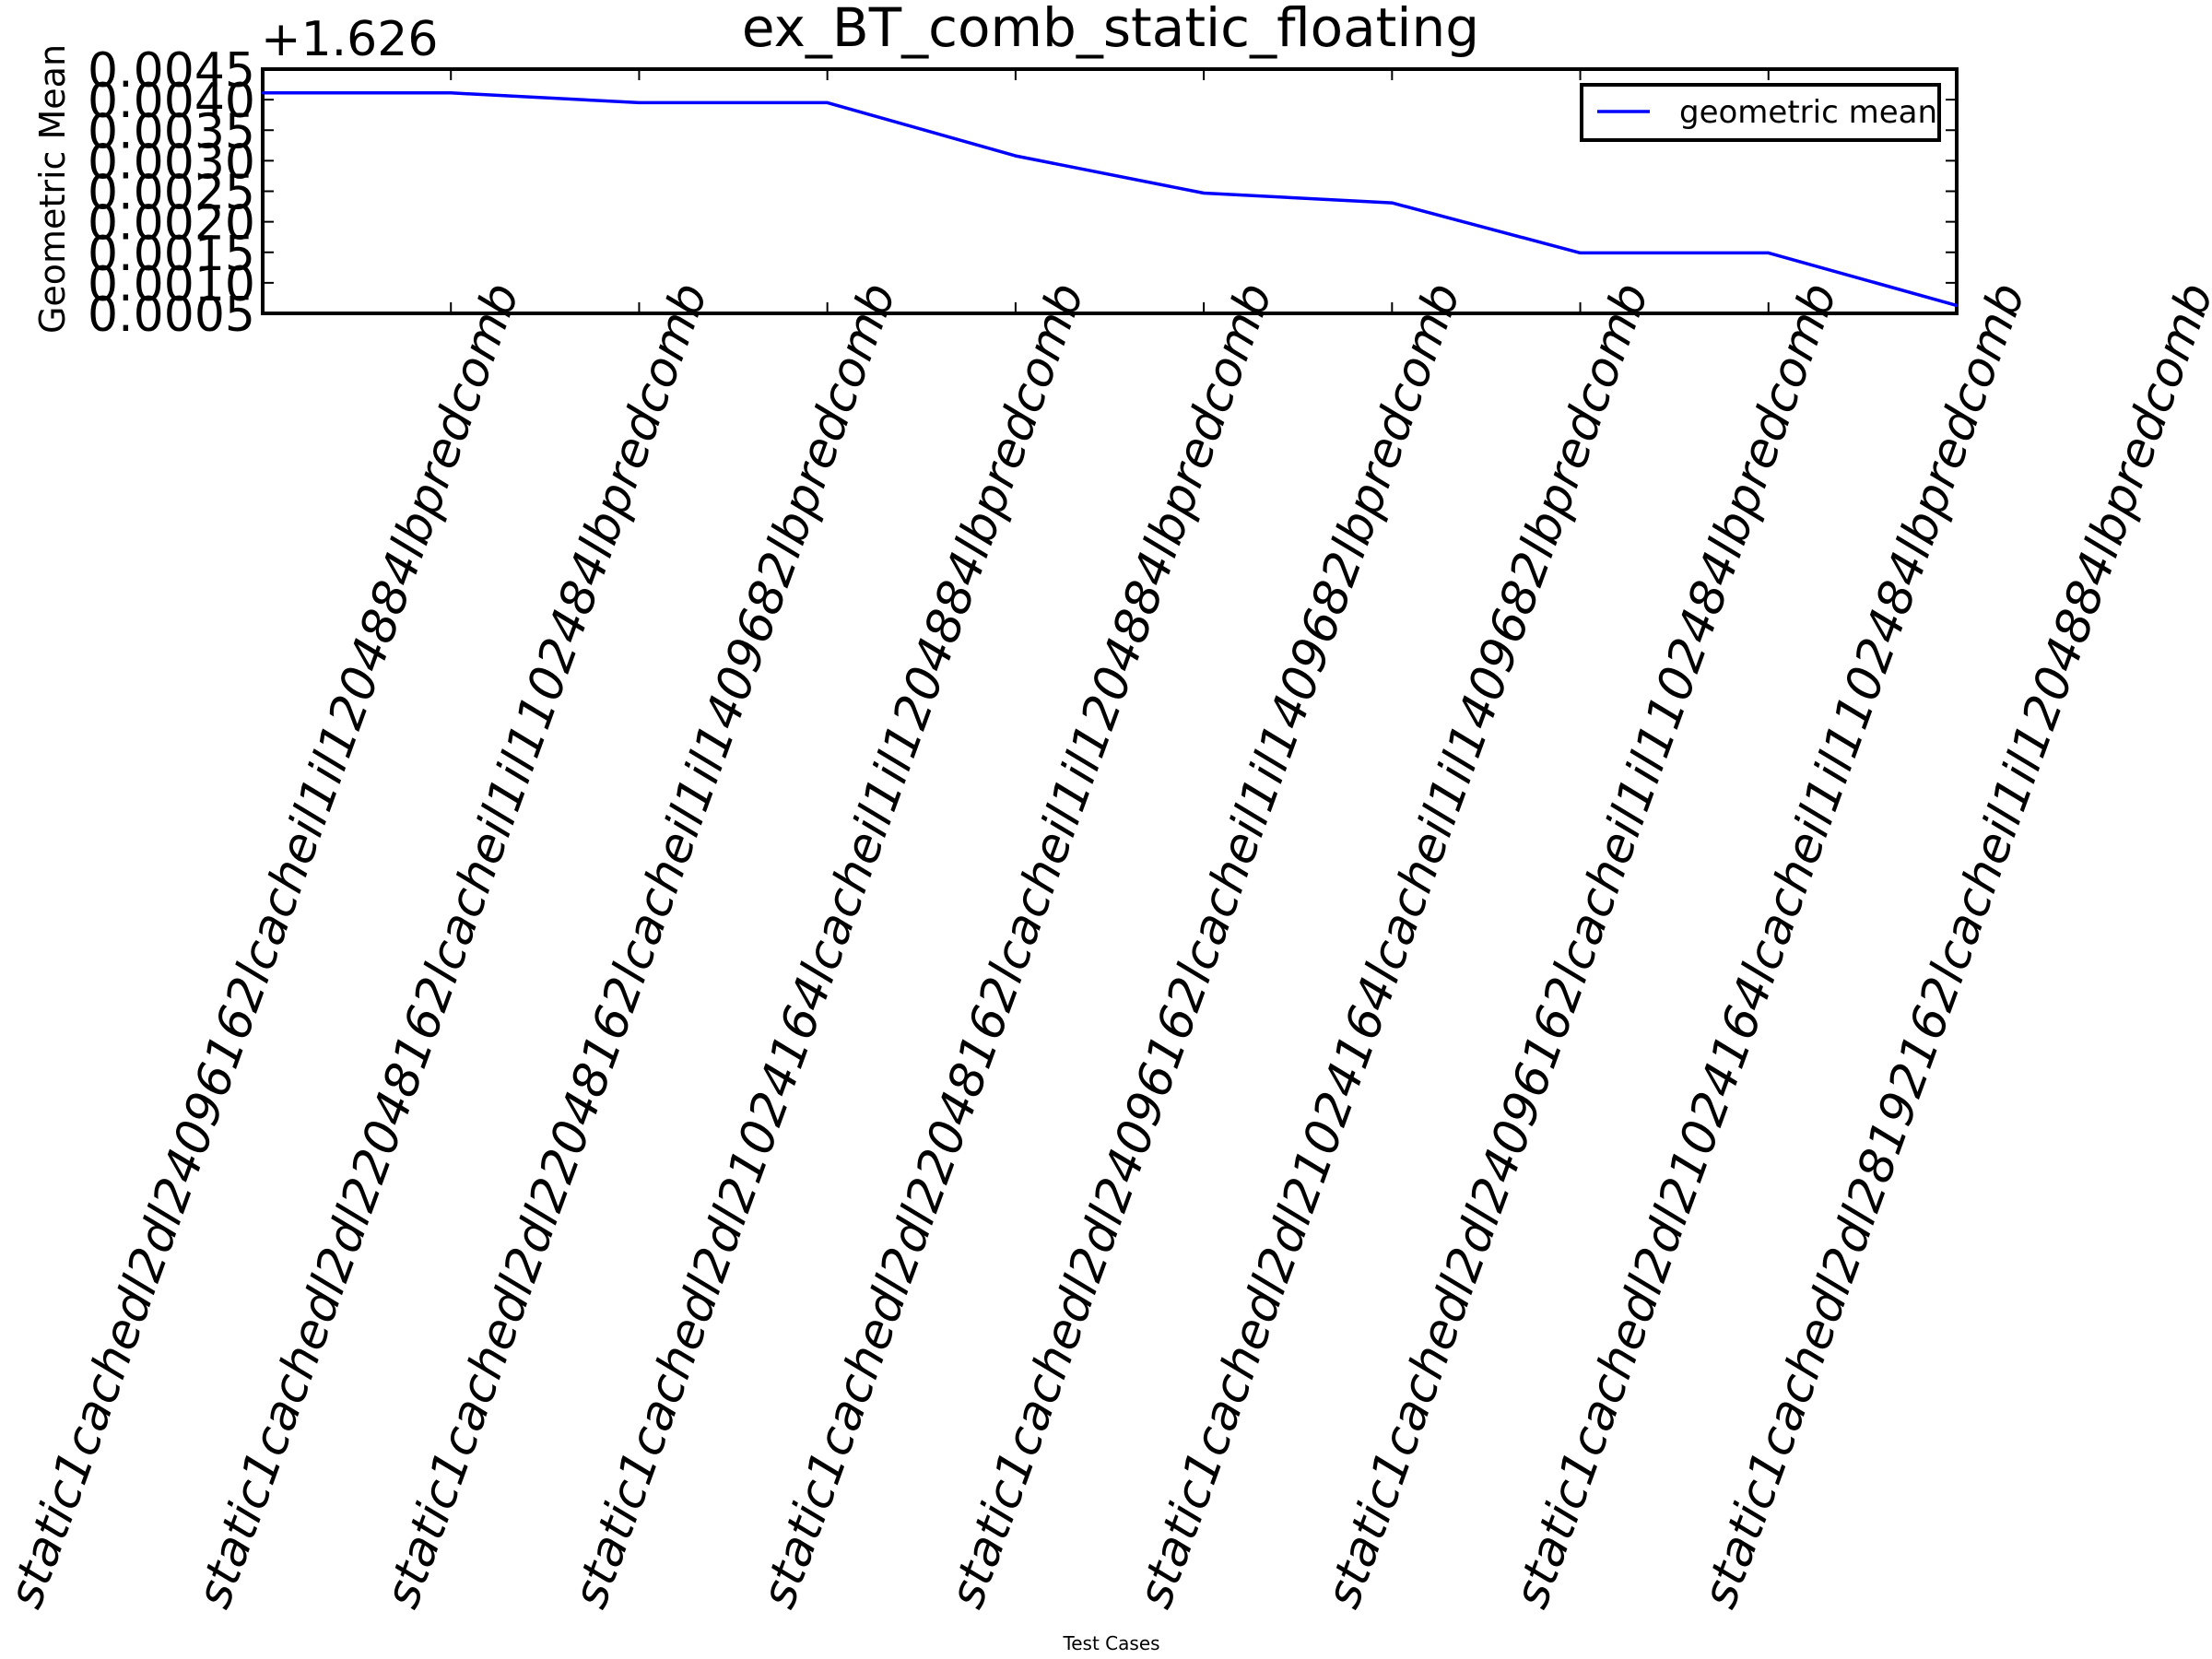  Describe the element at coordinates (52, 189) in the screenshot. I see `y-axis-label: Geometric Mean` at that location.